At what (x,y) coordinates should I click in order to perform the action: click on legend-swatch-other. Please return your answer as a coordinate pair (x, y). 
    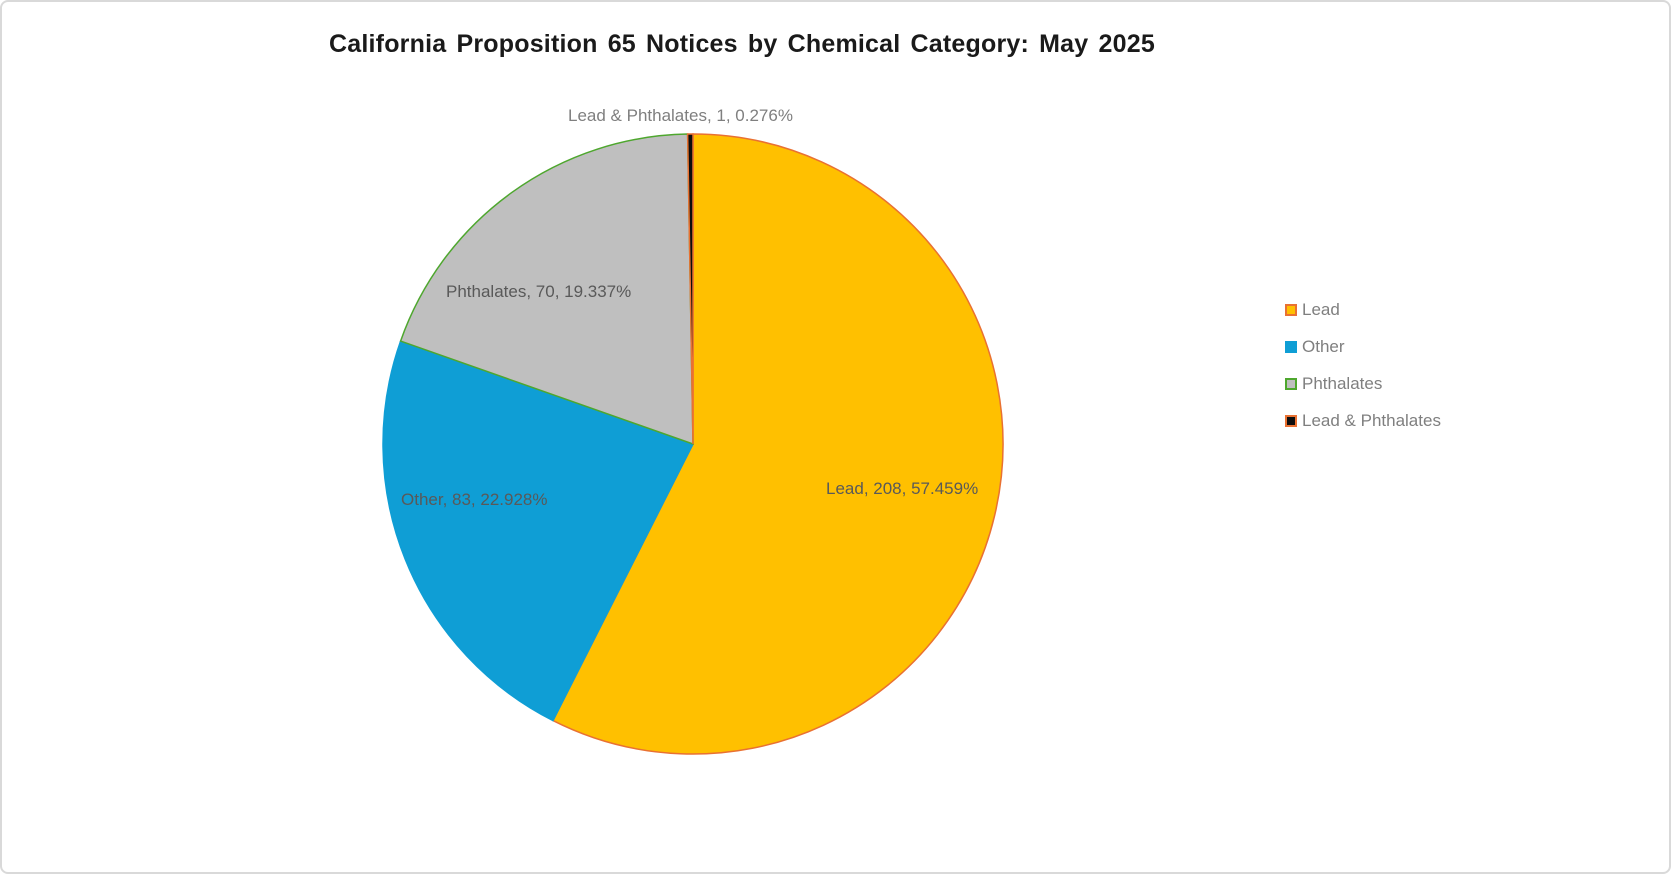
    Looking at the image, I should click on (1291, 347).